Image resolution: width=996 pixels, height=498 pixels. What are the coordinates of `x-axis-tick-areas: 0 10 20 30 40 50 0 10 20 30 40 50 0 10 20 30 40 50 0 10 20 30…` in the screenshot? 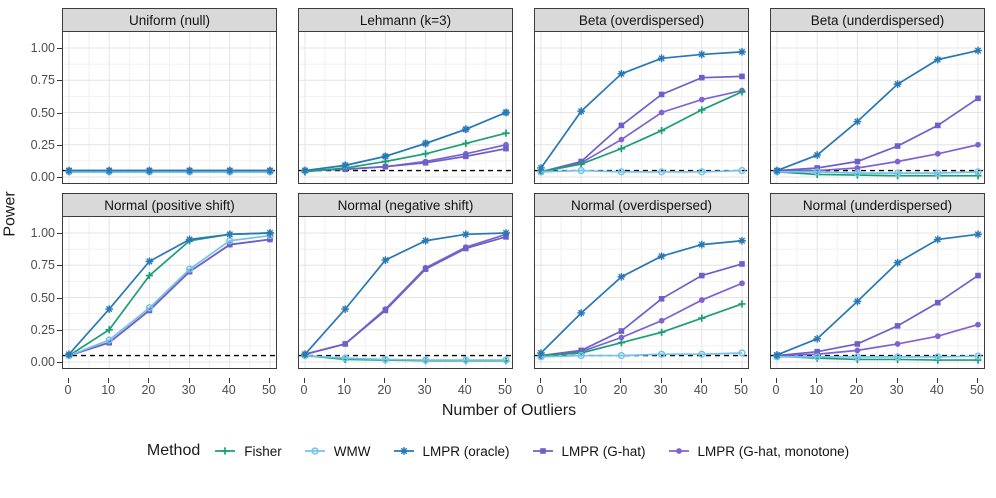 It's located at (523, 389).